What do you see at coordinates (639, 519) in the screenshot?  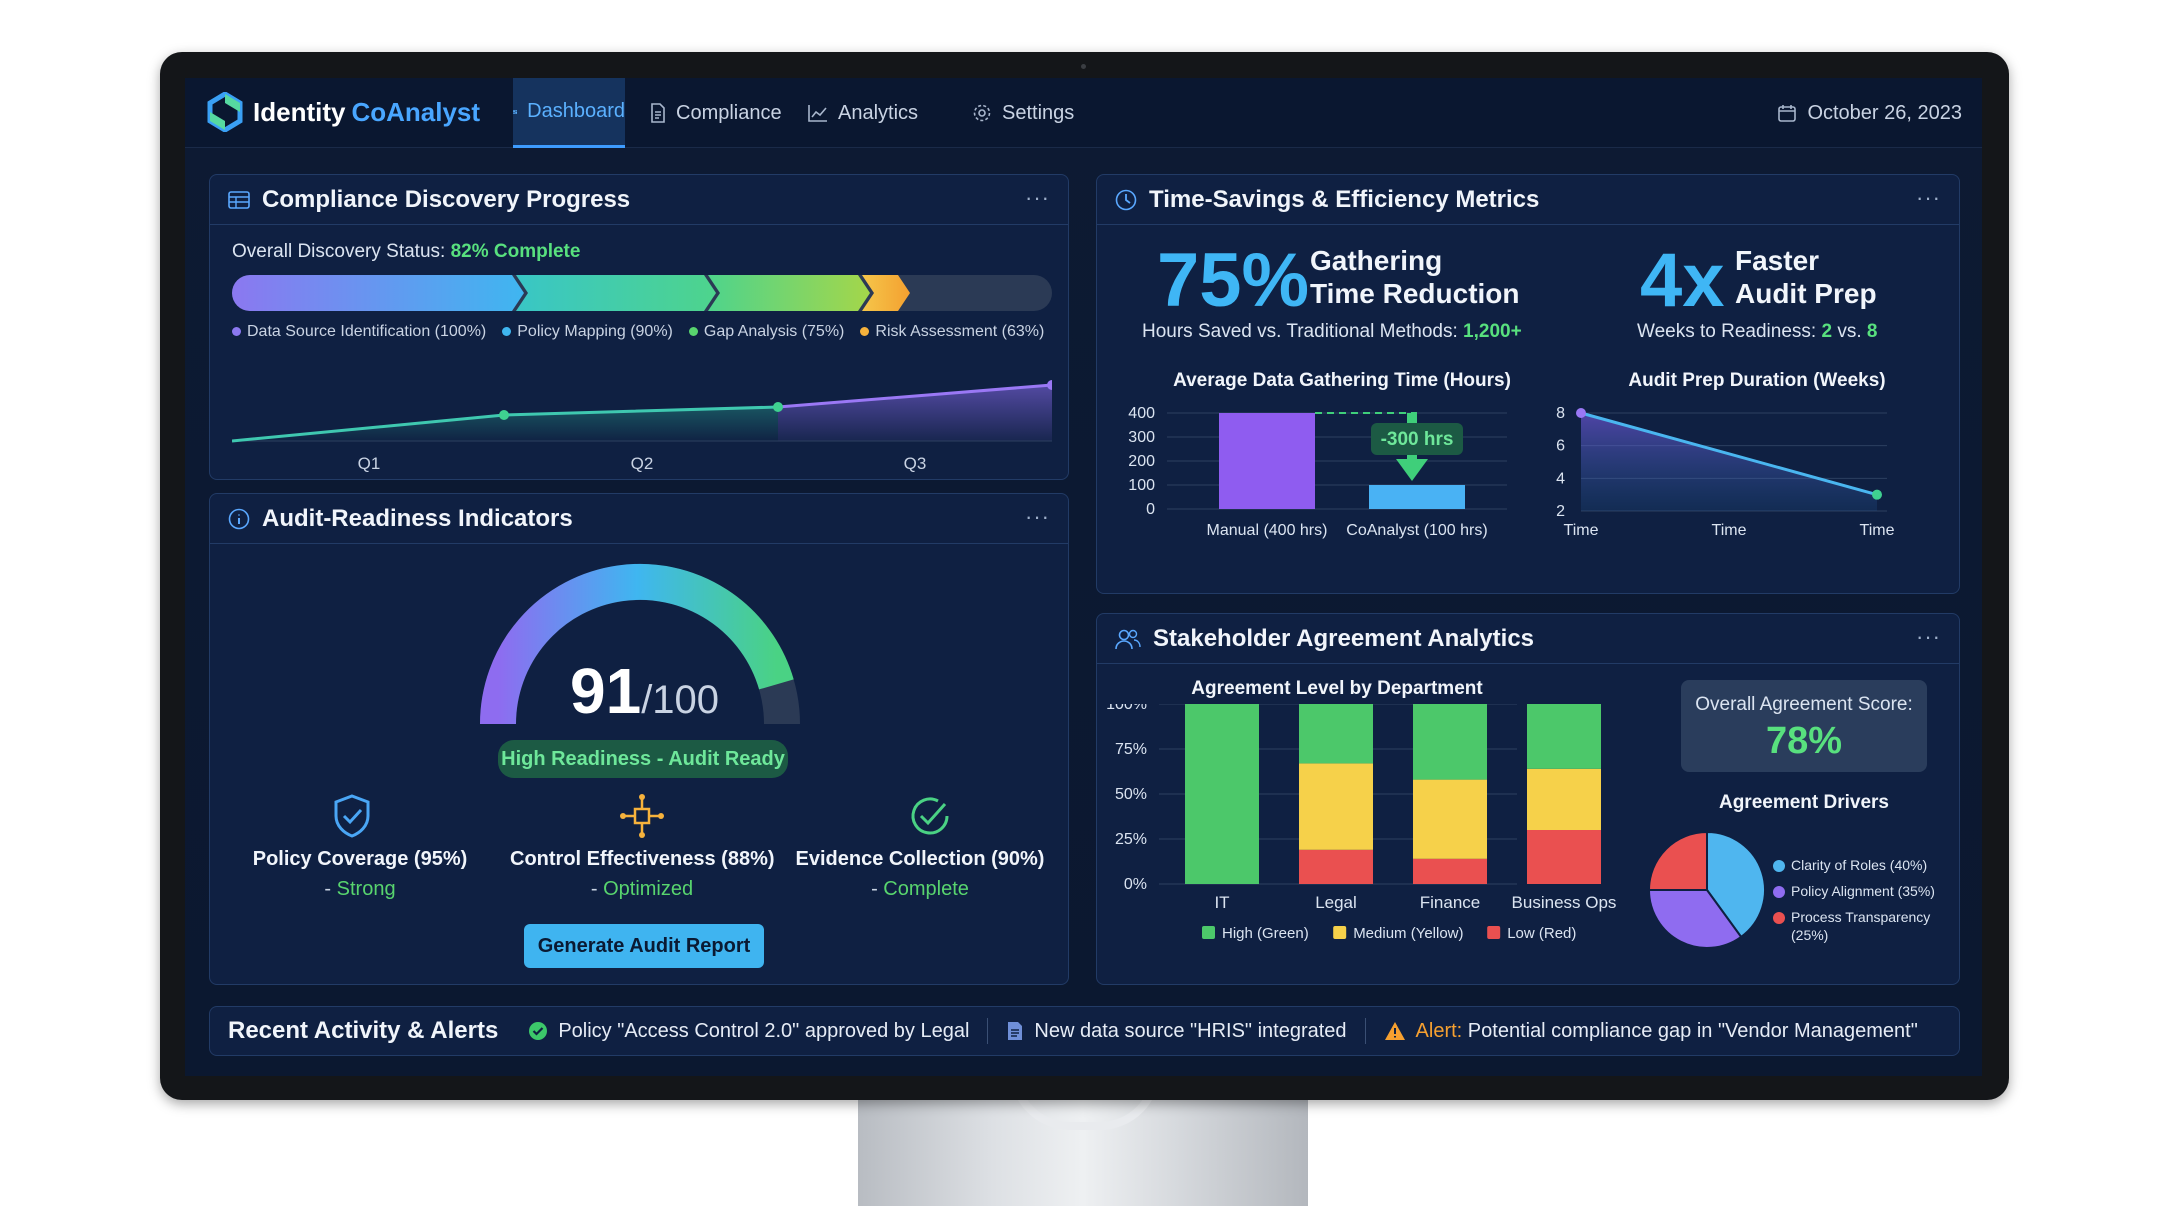 I see `panel-header: Audit-Readiness Indicators` at bounding box center [639, 519].